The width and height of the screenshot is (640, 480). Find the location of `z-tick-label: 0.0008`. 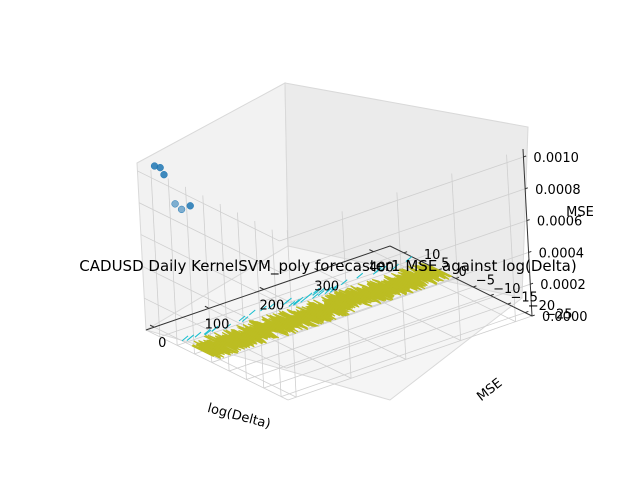

z-tick-label: 0.0008 is located at coordinates (558, 190).